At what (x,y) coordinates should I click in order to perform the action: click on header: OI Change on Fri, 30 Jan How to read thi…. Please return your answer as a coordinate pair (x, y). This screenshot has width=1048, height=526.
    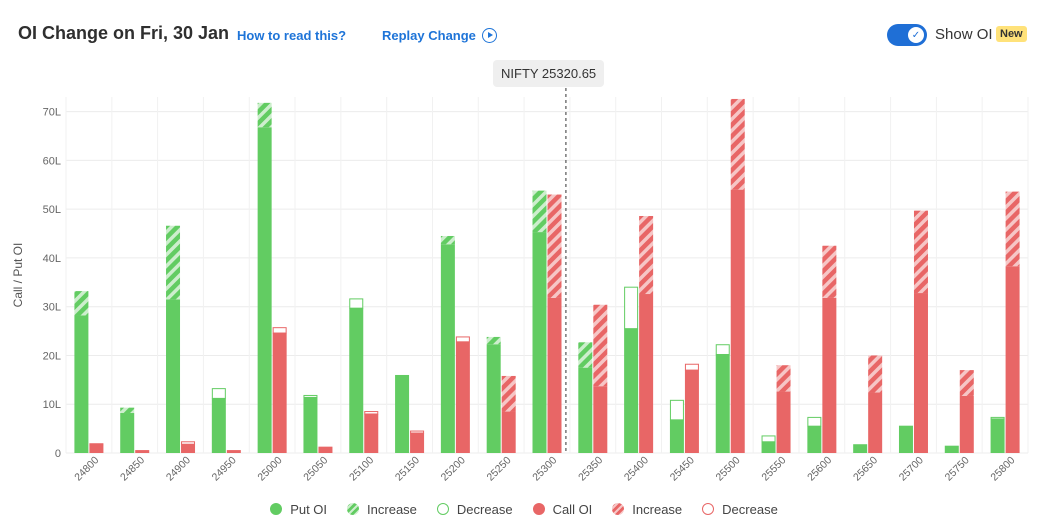
    Looking at the image, I should click on (524, 35).